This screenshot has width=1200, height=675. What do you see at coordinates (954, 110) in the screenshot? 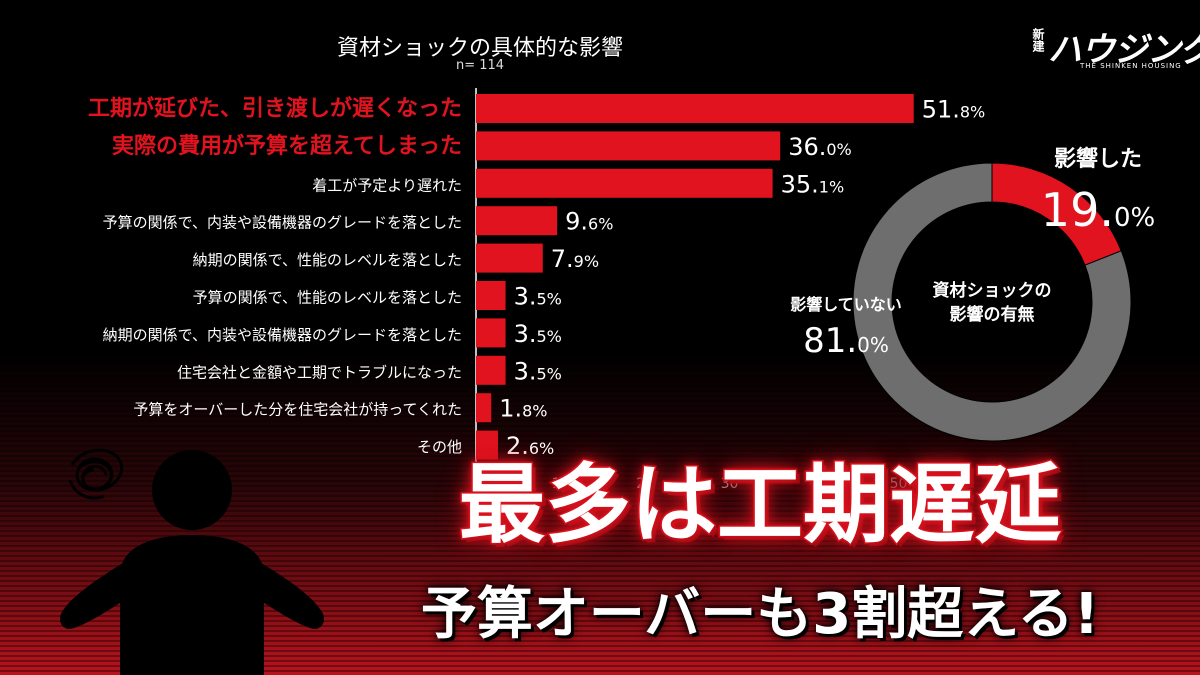
I see `value-label: 51.8%` at bounding box center [954, 110].